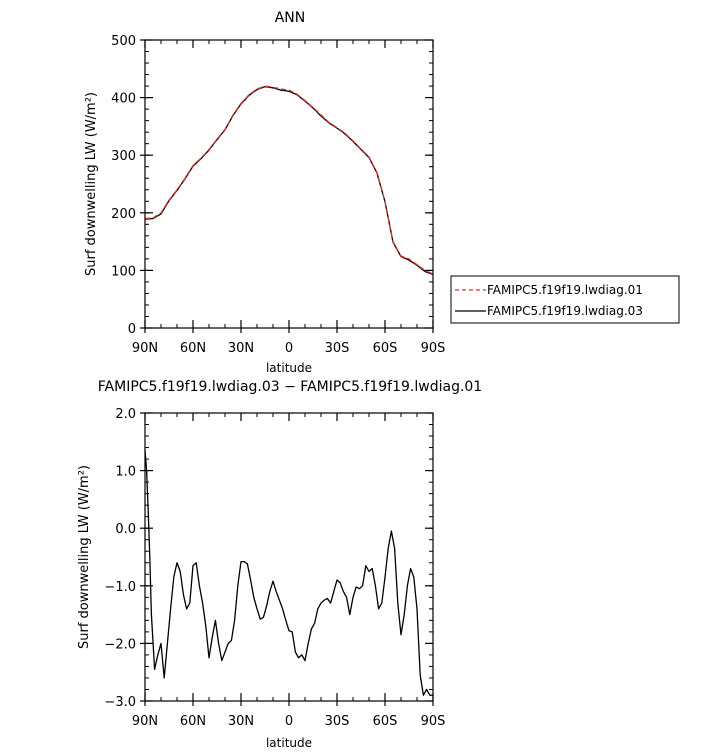  Describe the element at coordinates (123, 271) in the screenshot. I see `top-y-tick-label: 100` at that location.